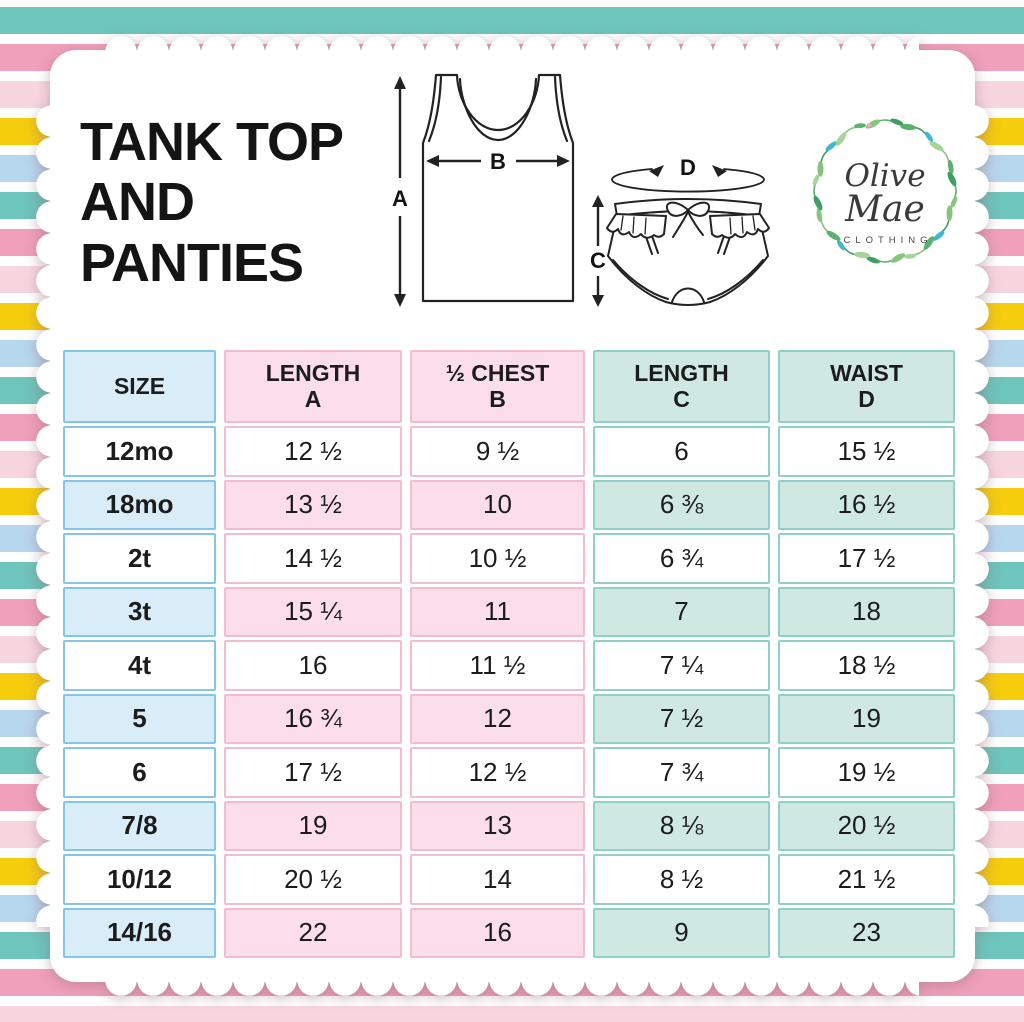 The width and height of the screenshot is (1024, 1022). Describe the element at coordinates (139, 718) in the screenshot. I see `size-cell: 5` at that location.